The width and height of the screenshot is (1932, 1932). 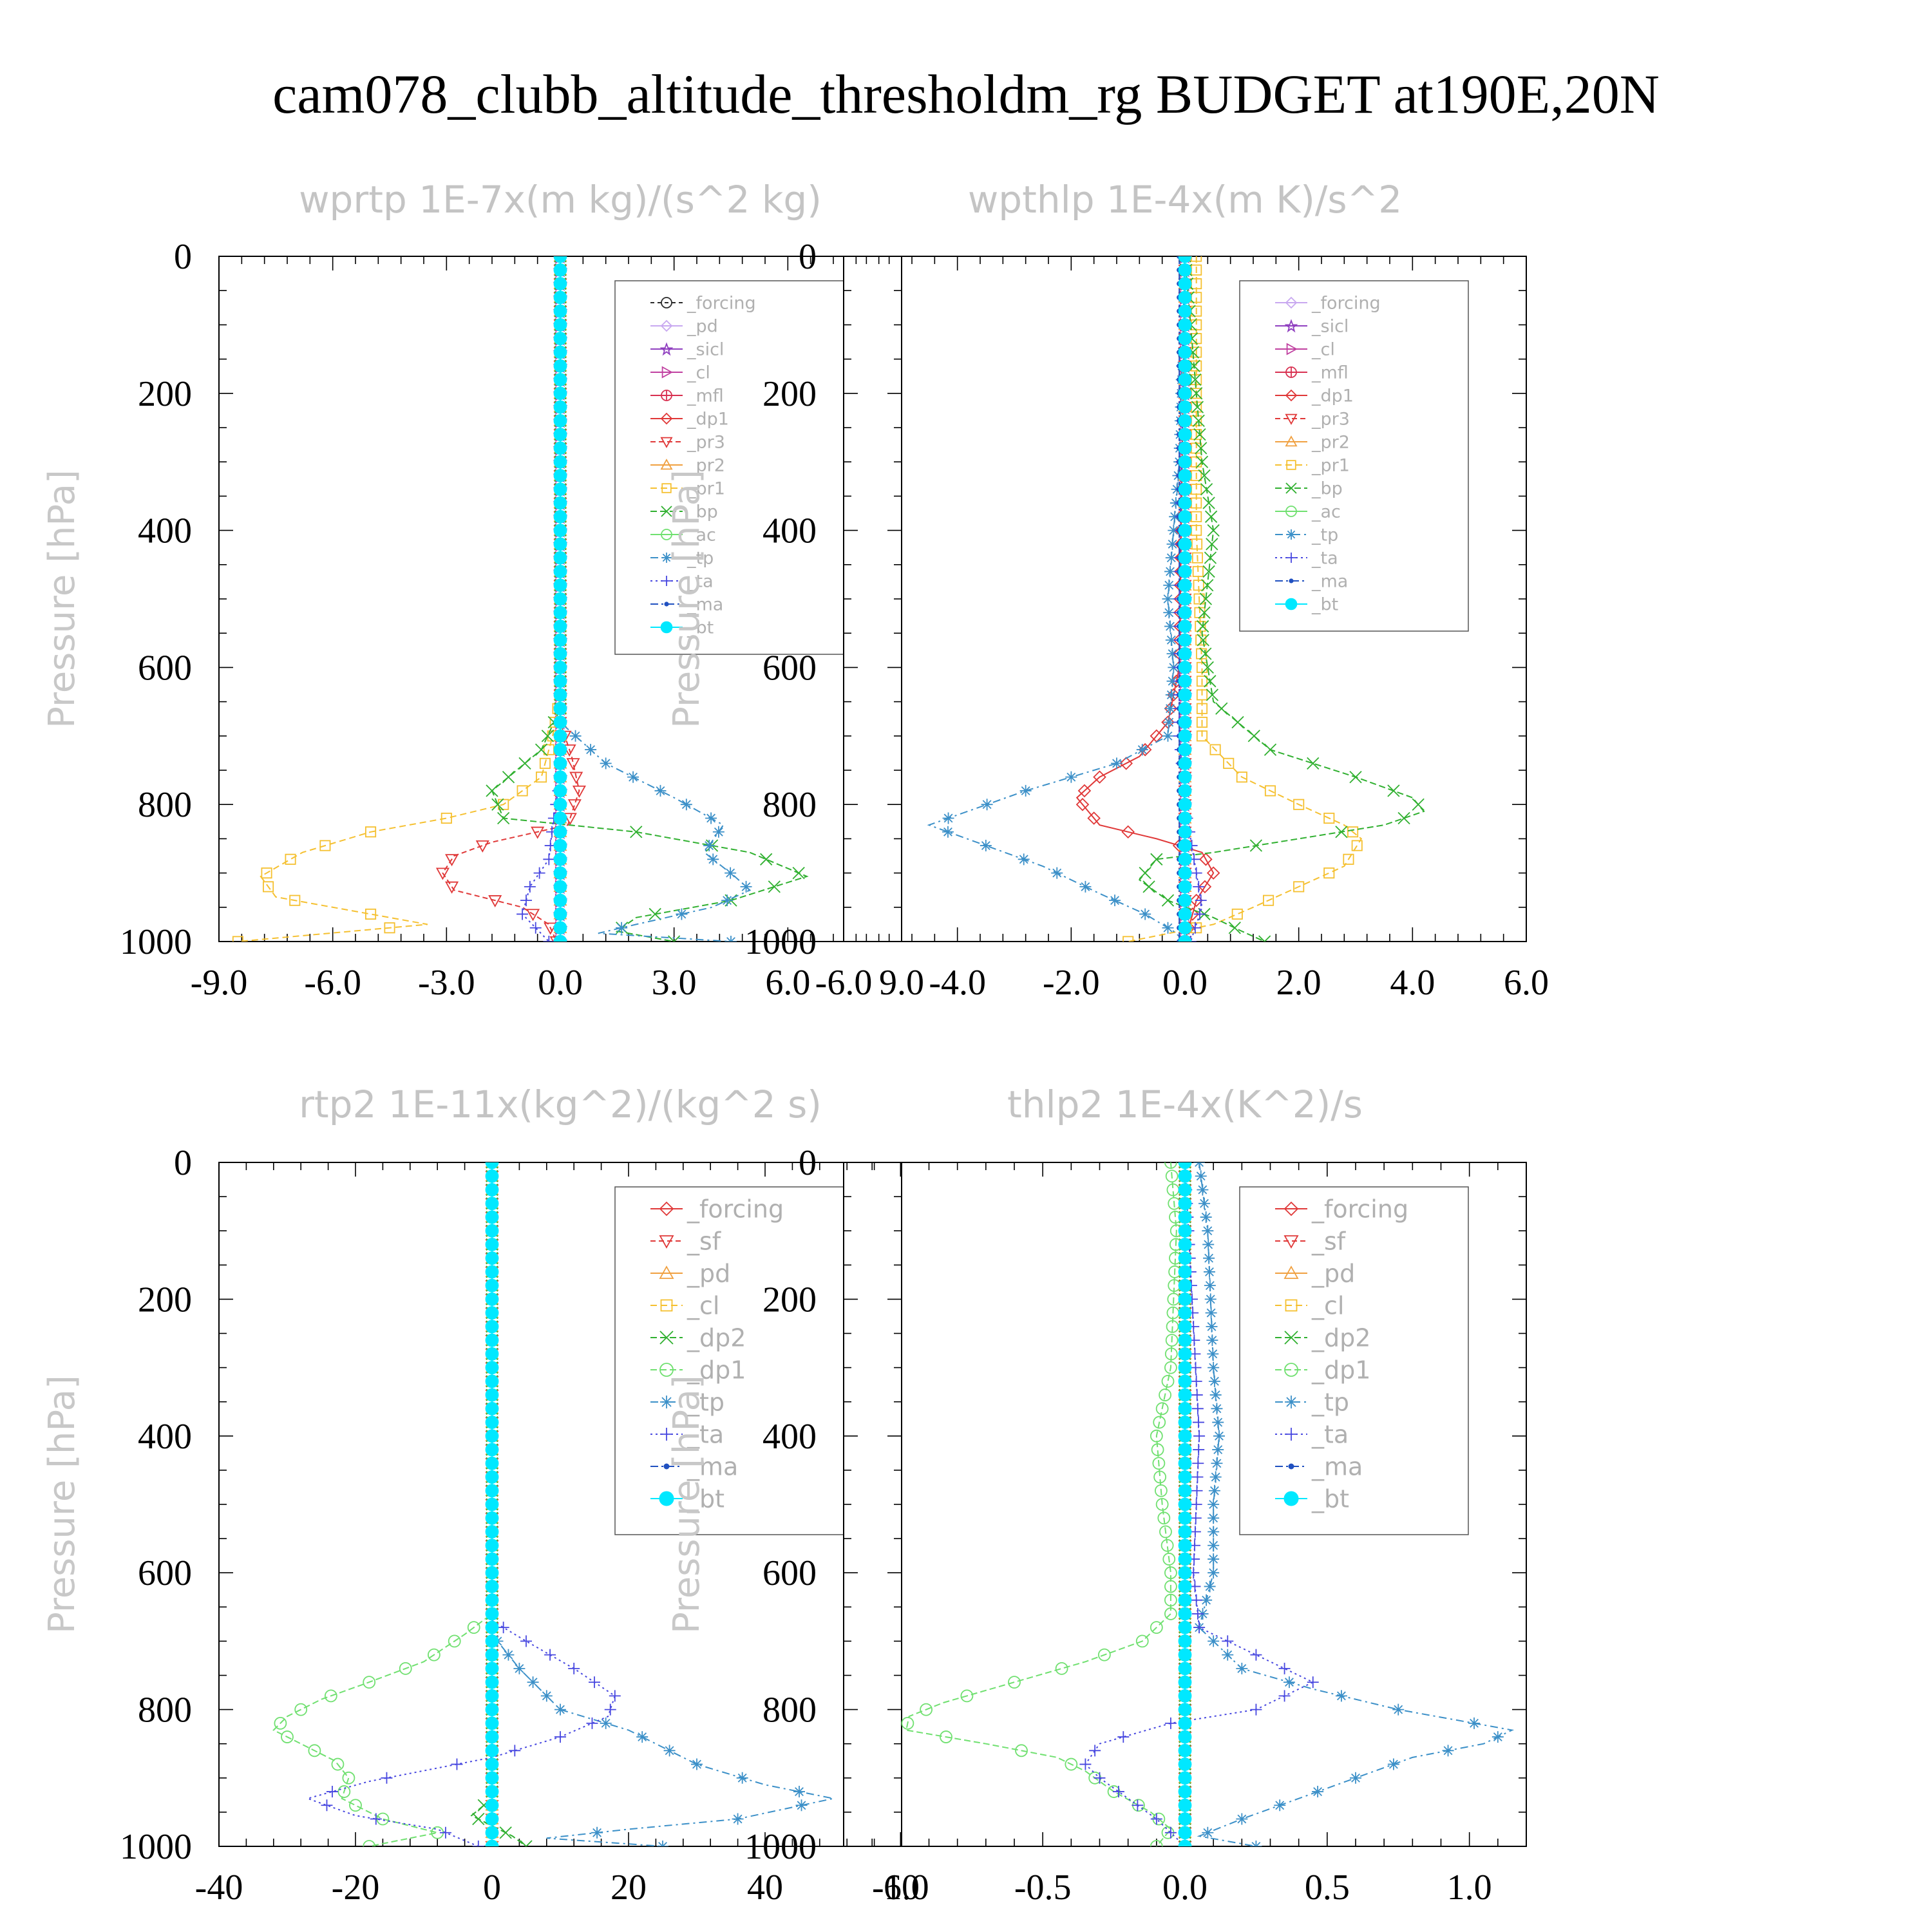 I want to click on legend-label: _pd, so click(x=709, y=1274).